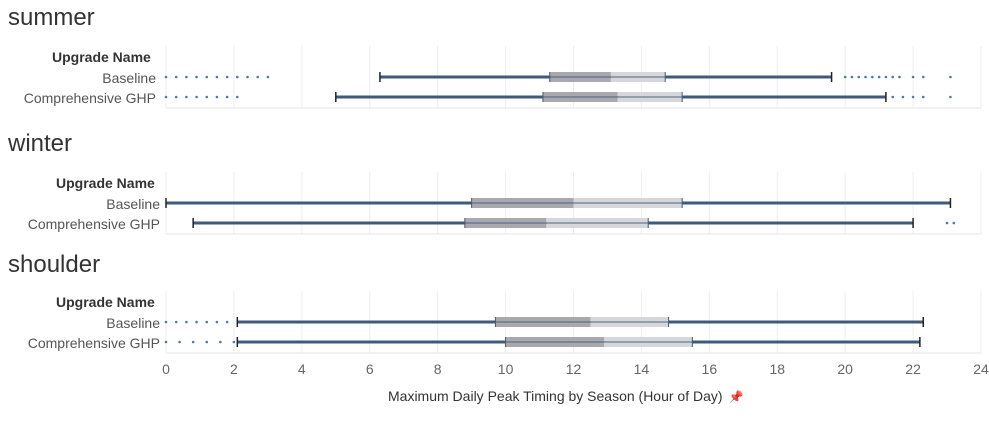 Image resolution: width=989 pixels, height=426 pixels. I want to click on row-label-winter-baseline: Baseline, so click(133, 204).